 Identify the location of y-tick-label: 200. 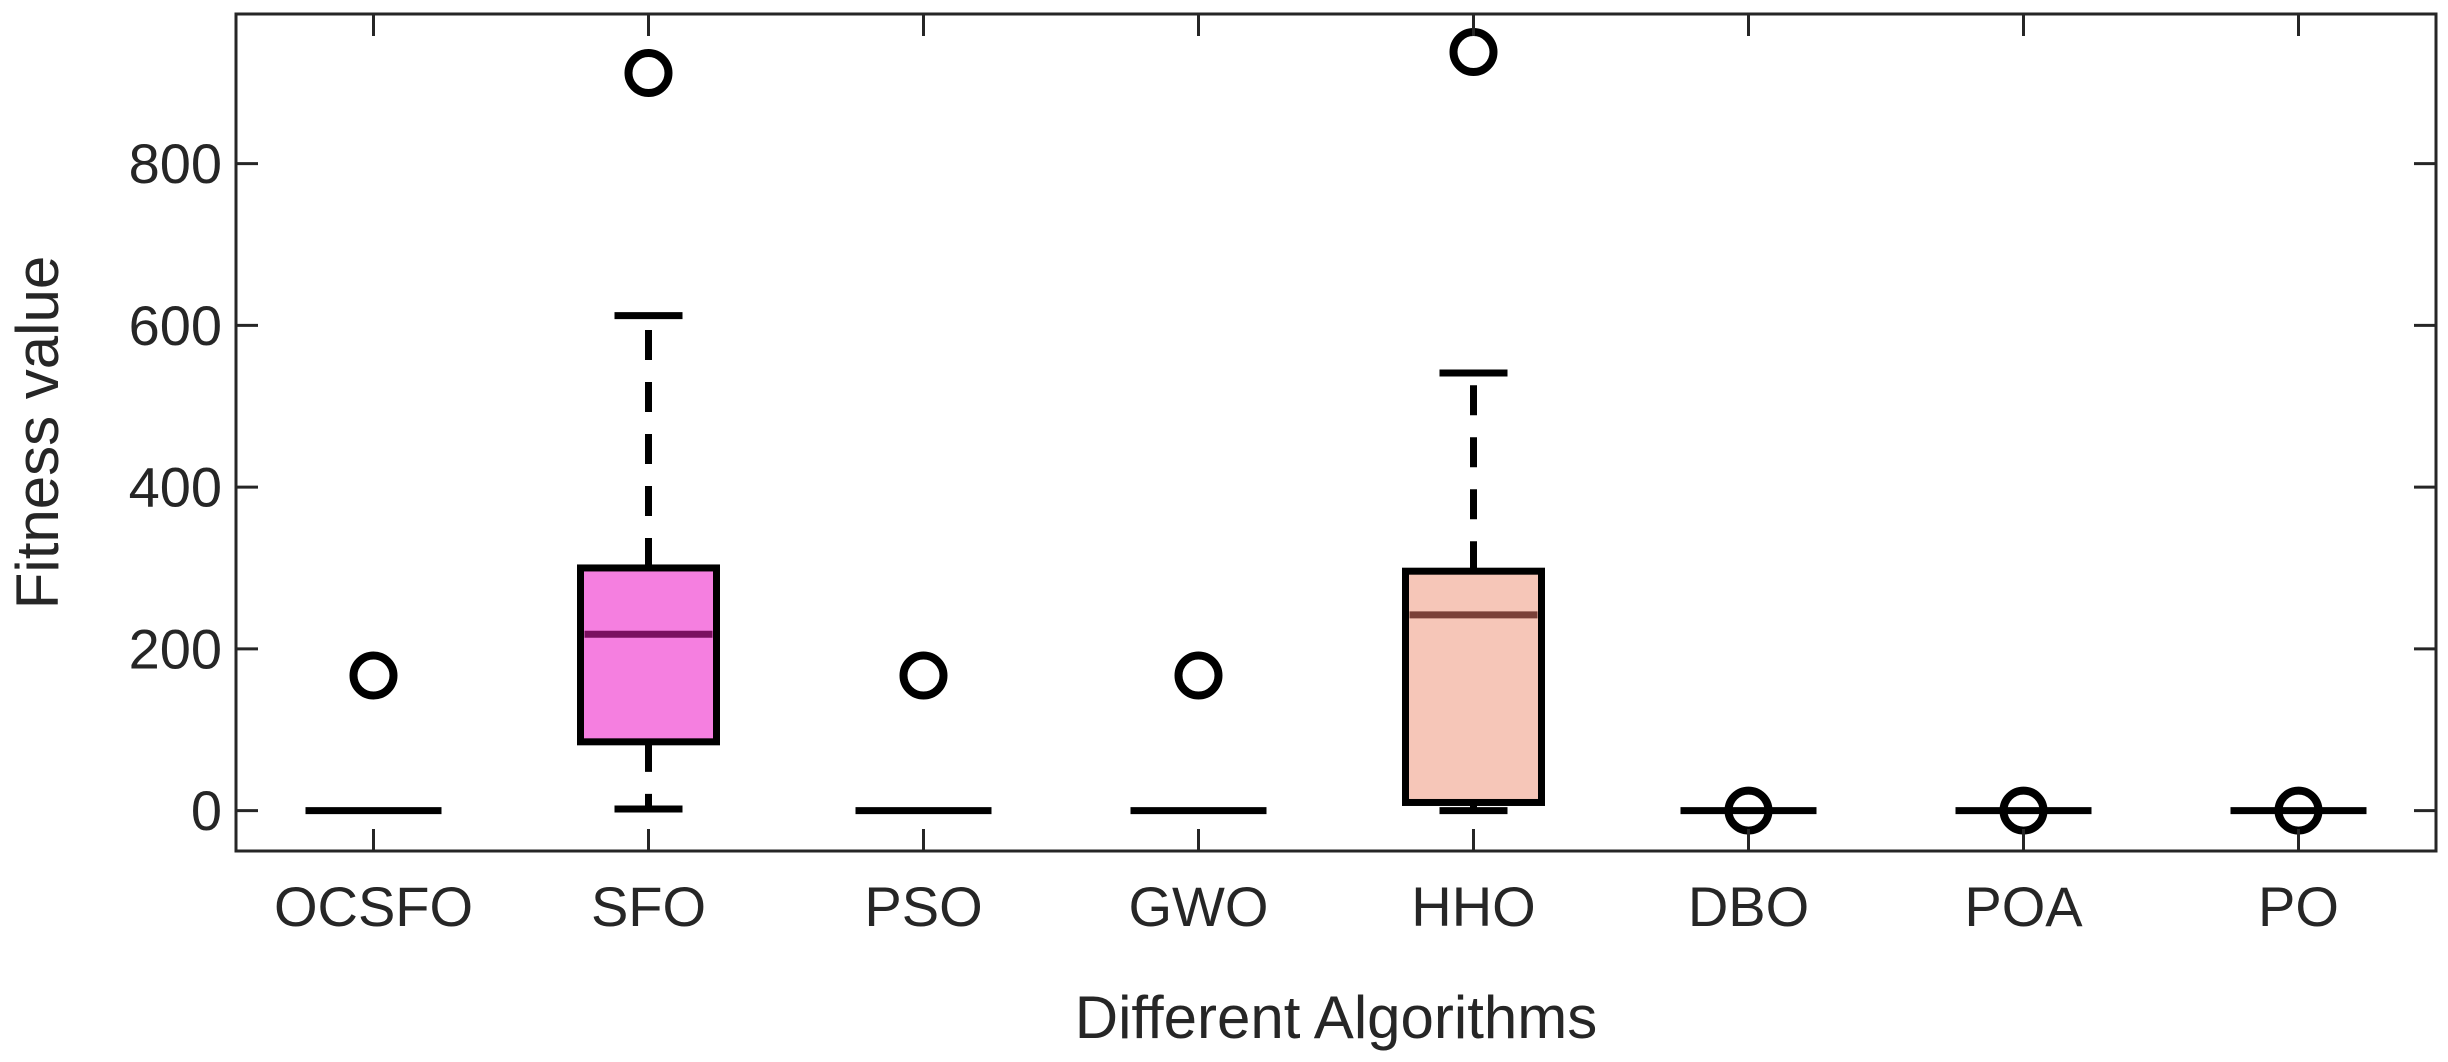
(175, 648).